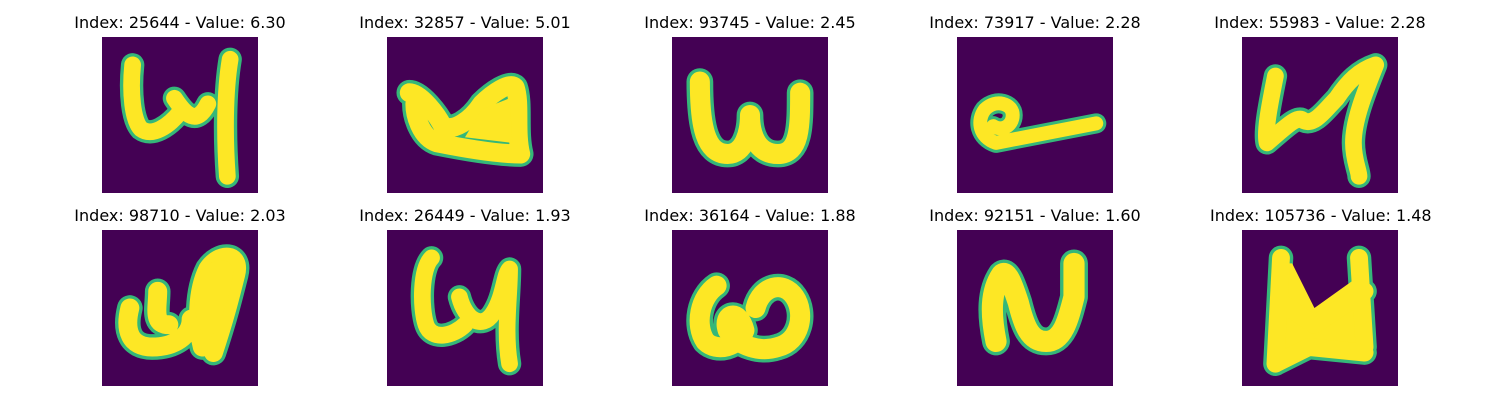 The width and height of the screenshot is (1500, 400). Describe the element at coordinates (1035, 22) in the screenshot. I see `panel-title: Index: 73917 - Value: 2.28` at that location.